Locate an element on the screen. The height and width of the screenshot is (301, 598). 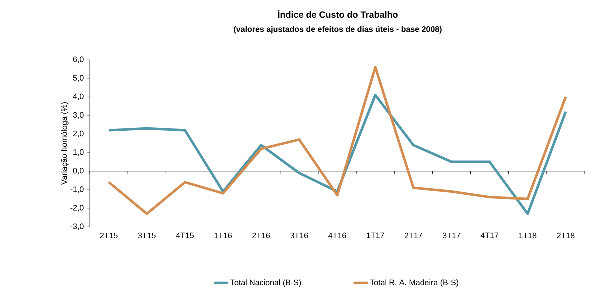
x-tick-label: 4T15 is located at coordinates (185, 235).